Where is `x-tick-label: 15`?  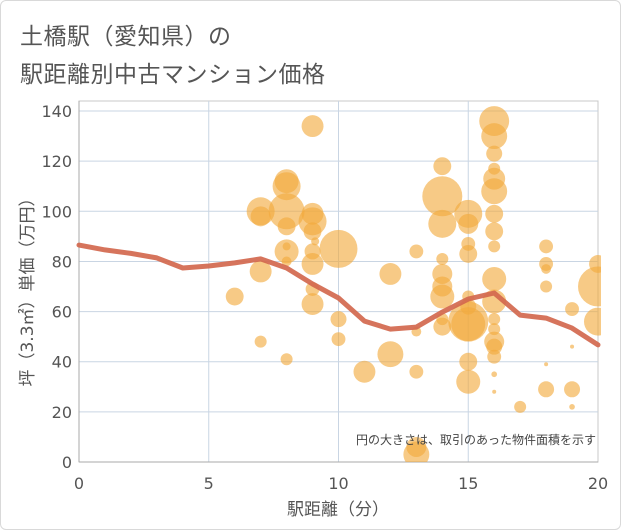
x-tick-label: 15 is located at coordinates (468, 483).